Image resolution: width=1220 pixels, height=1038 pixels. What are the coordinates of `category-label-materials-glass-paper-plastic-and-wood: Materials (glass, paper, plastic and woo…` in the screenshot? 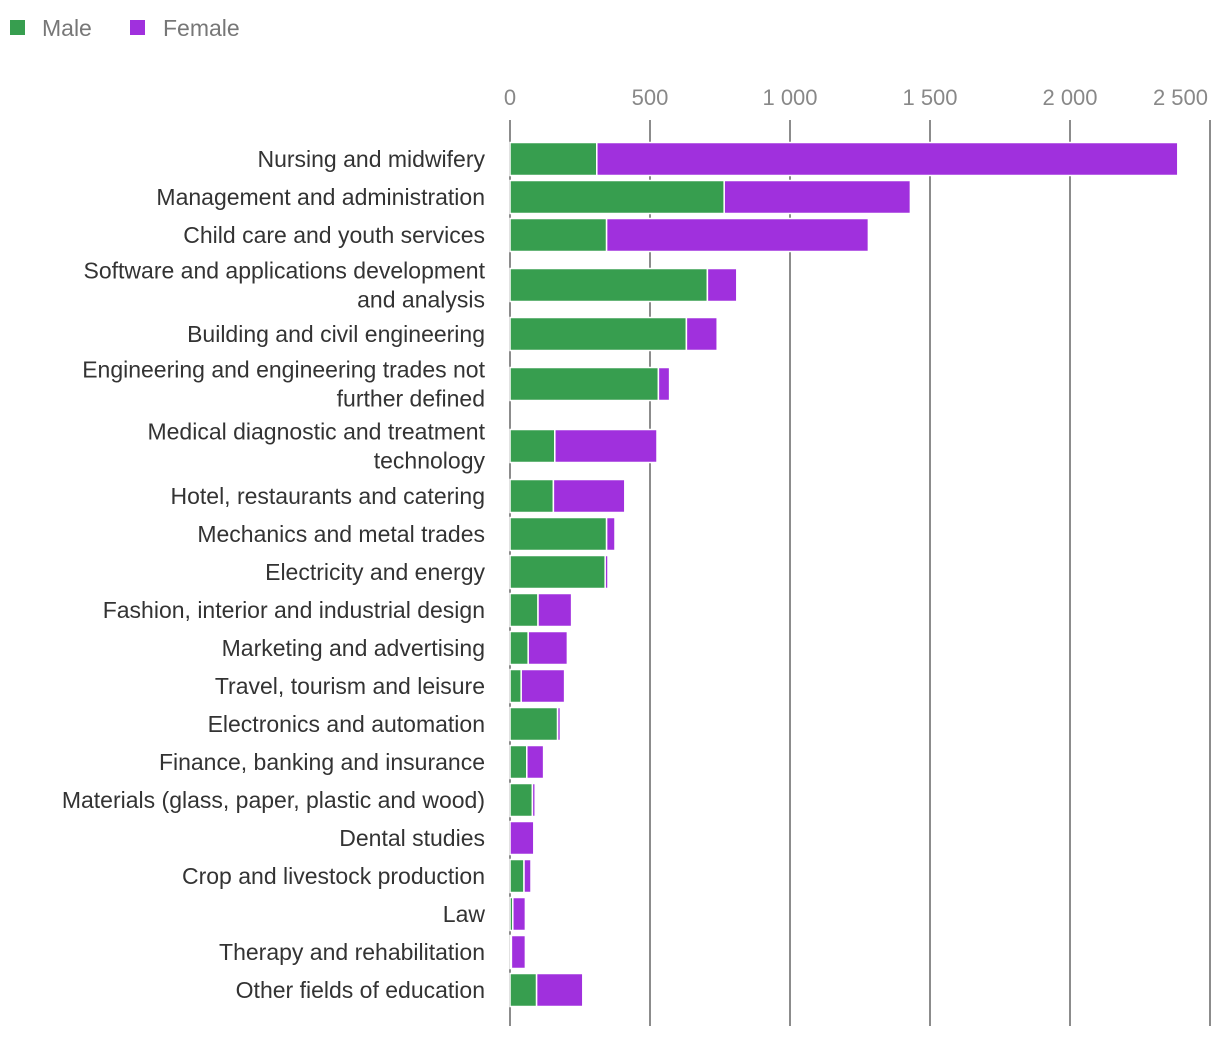 It's located at (273, 800).